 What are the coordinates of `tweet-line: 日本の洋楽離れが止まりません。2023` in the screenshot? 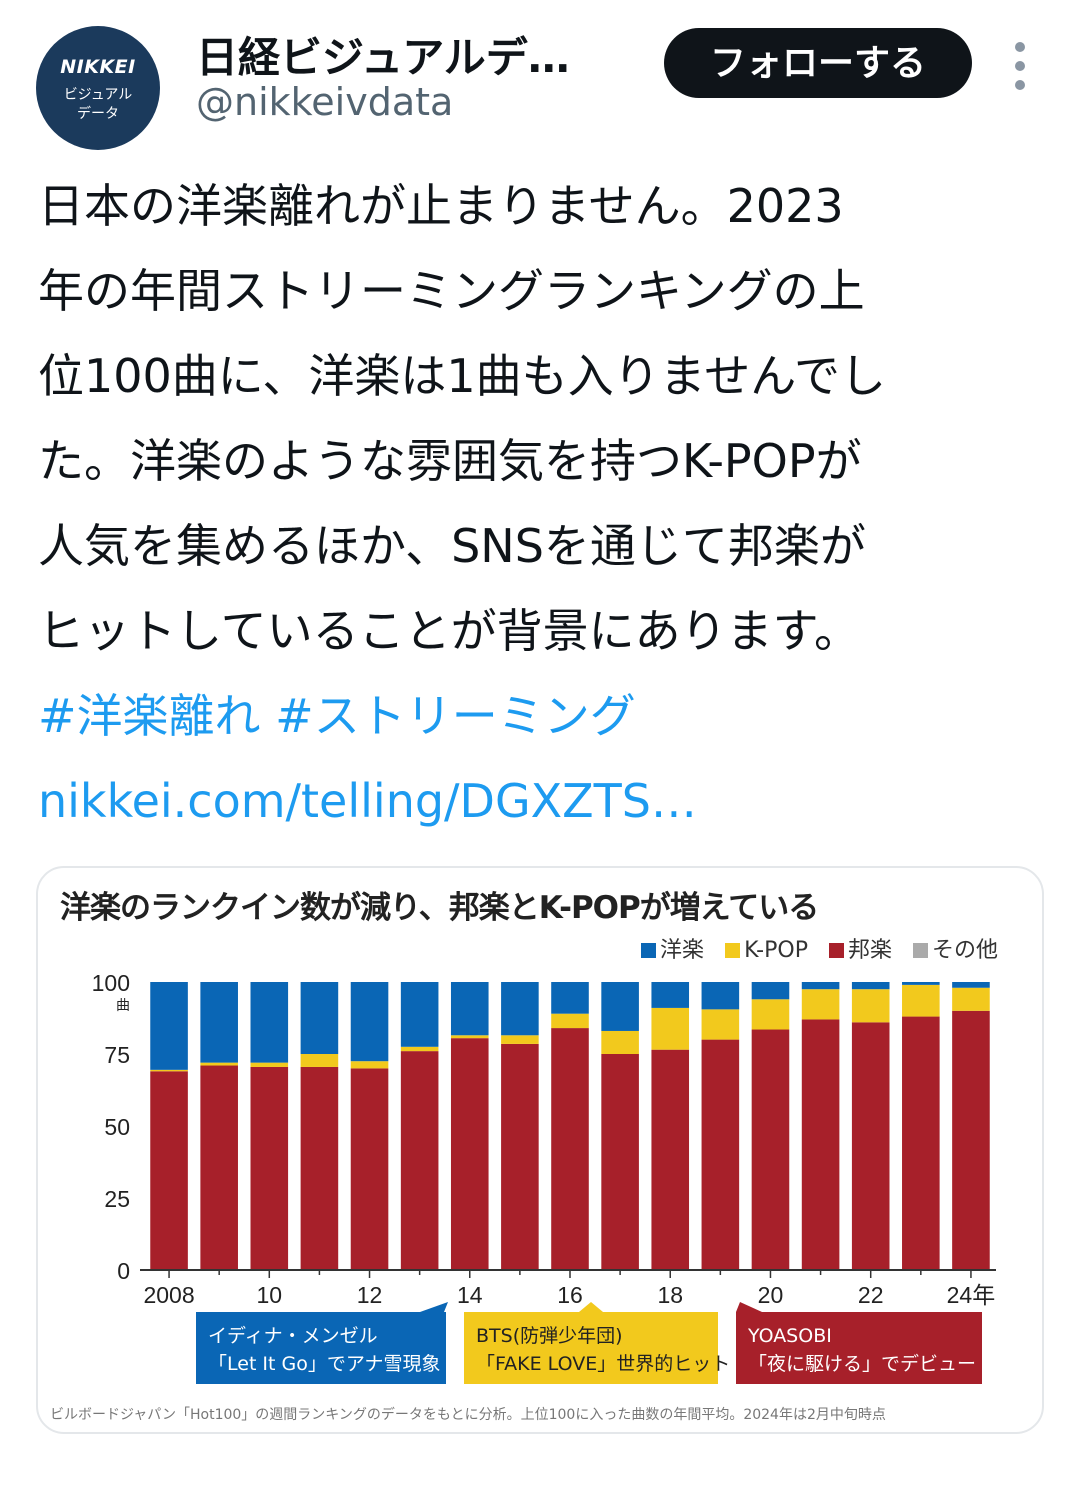 It's located at (441, 206).